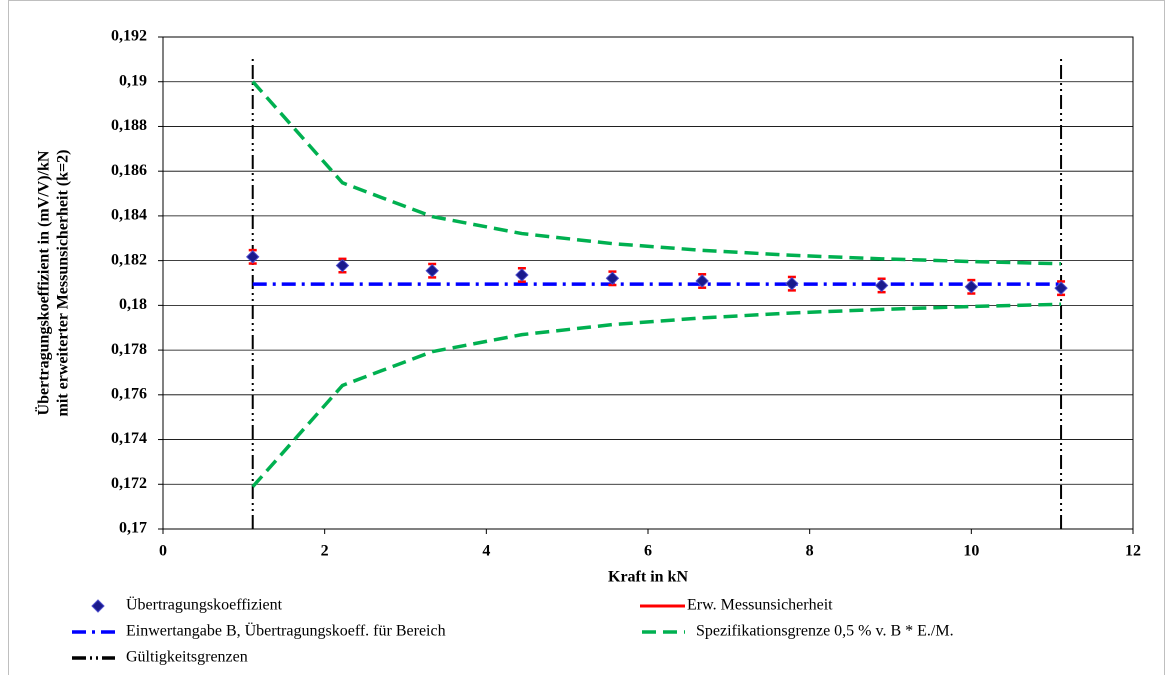 This screenshot has width=1165, height=680. I want to click on y-tick-label: 0,172, so click(129, 483).